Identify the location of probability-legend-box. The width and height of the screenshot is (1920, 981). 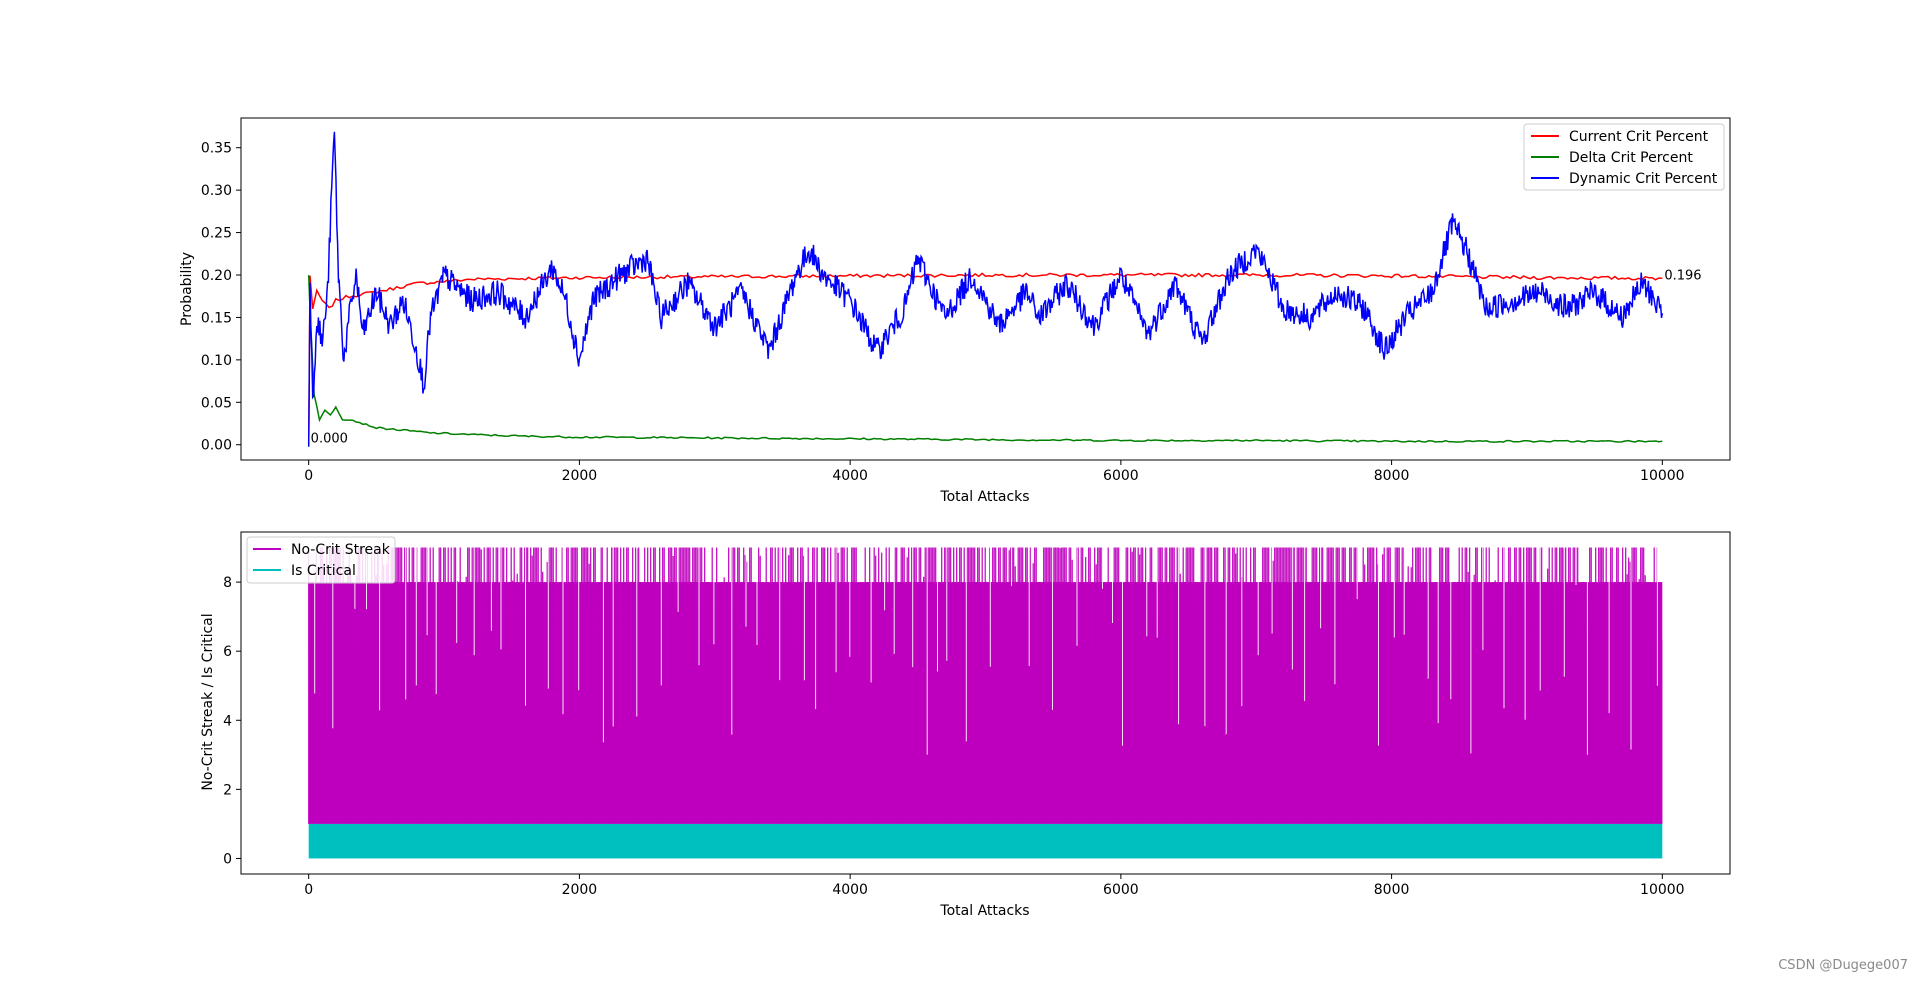
(1624, 157).